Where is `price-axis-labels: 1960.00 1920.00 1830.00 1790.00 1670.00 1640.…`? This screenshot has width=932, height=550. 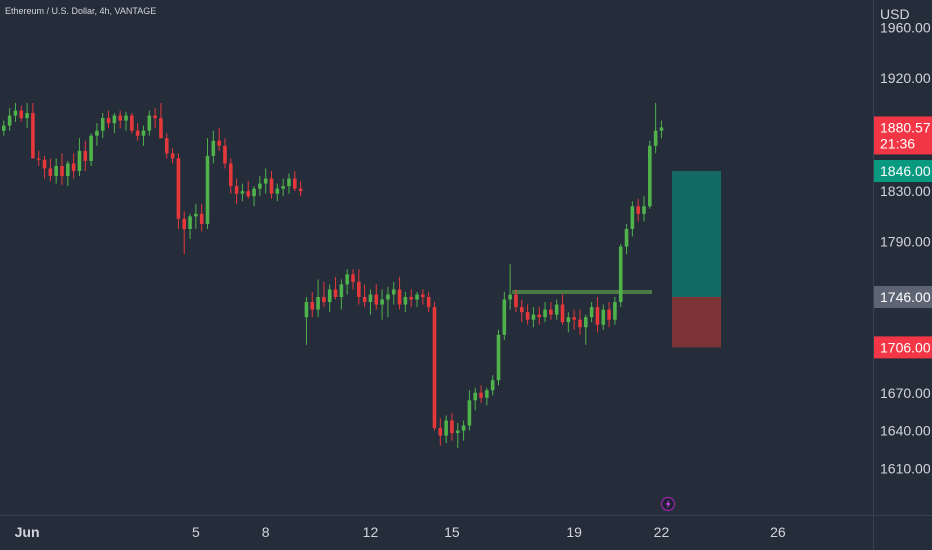 price-axis-labels: 1960.00 1920.00 1830.00 1790.00 1670.00 1640.… is located at coordinates (905, 247).